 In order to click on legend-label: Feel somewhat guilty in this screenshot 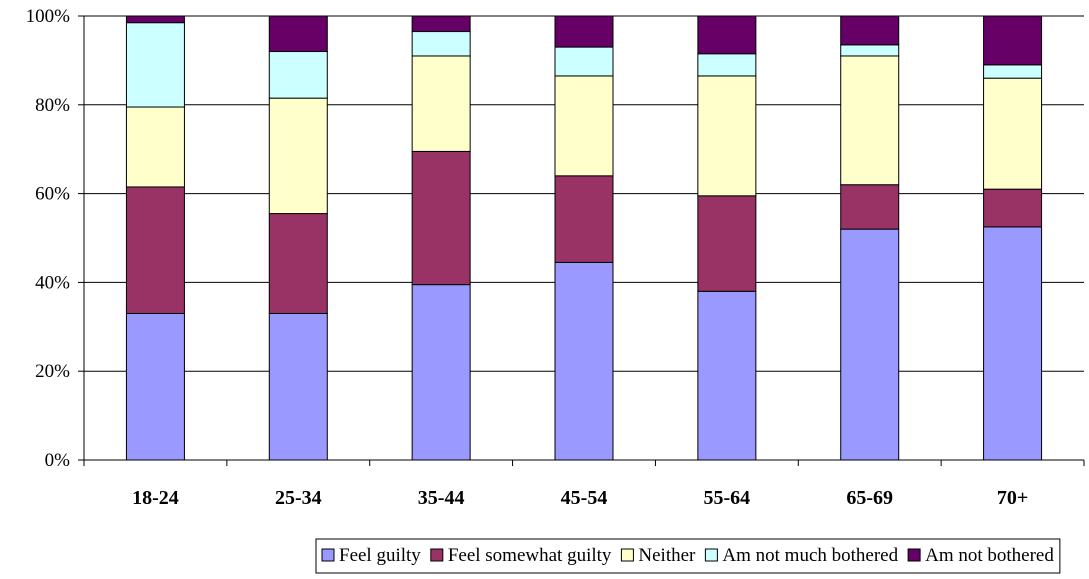, I will do `click(530, 555)`.